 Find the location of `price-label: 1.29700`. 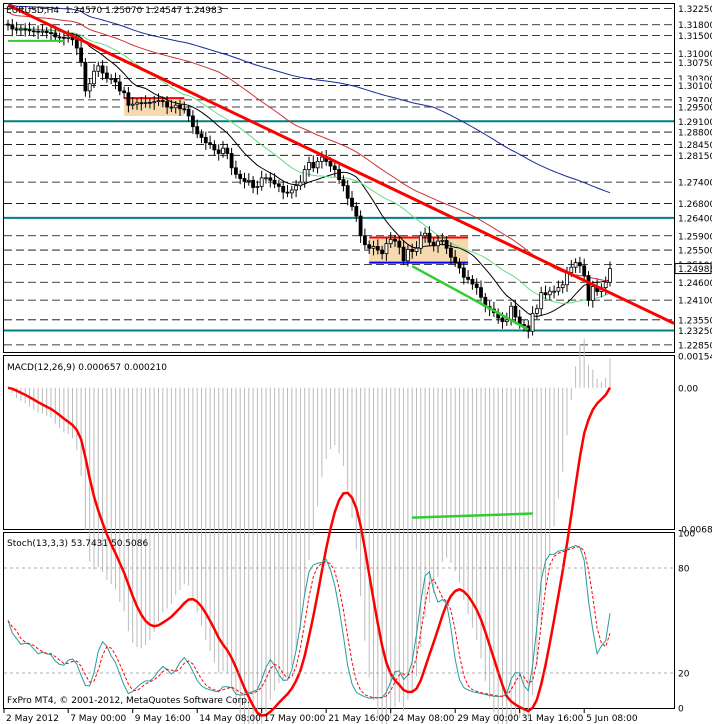

price-label: 1.29700 is located at coordinates (695, 101).